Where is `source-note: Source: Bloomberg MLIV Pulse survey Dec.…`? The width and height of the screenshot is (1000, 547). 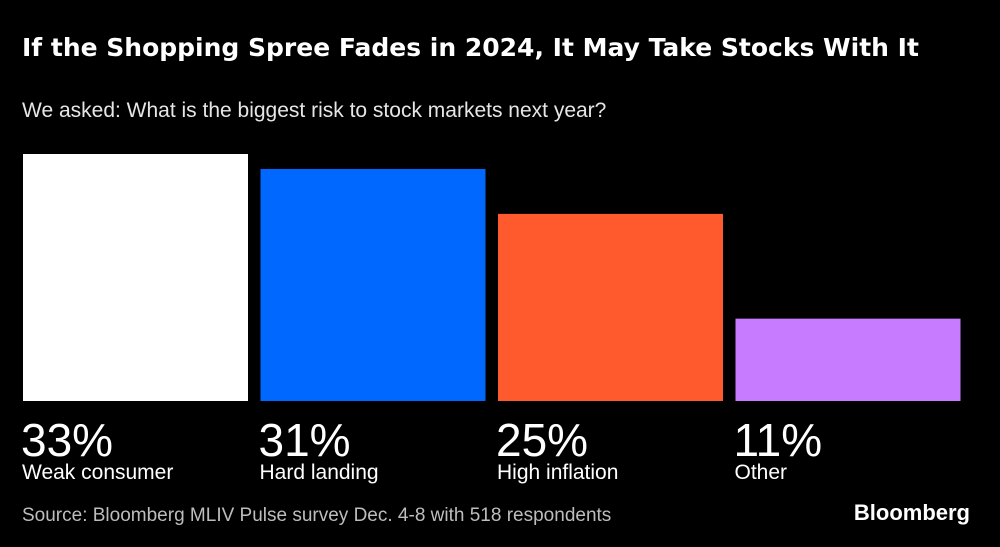
source-note: Source: Bloomberg MLIV Pulse survey Dec.… is located at coordinates (317, 515).